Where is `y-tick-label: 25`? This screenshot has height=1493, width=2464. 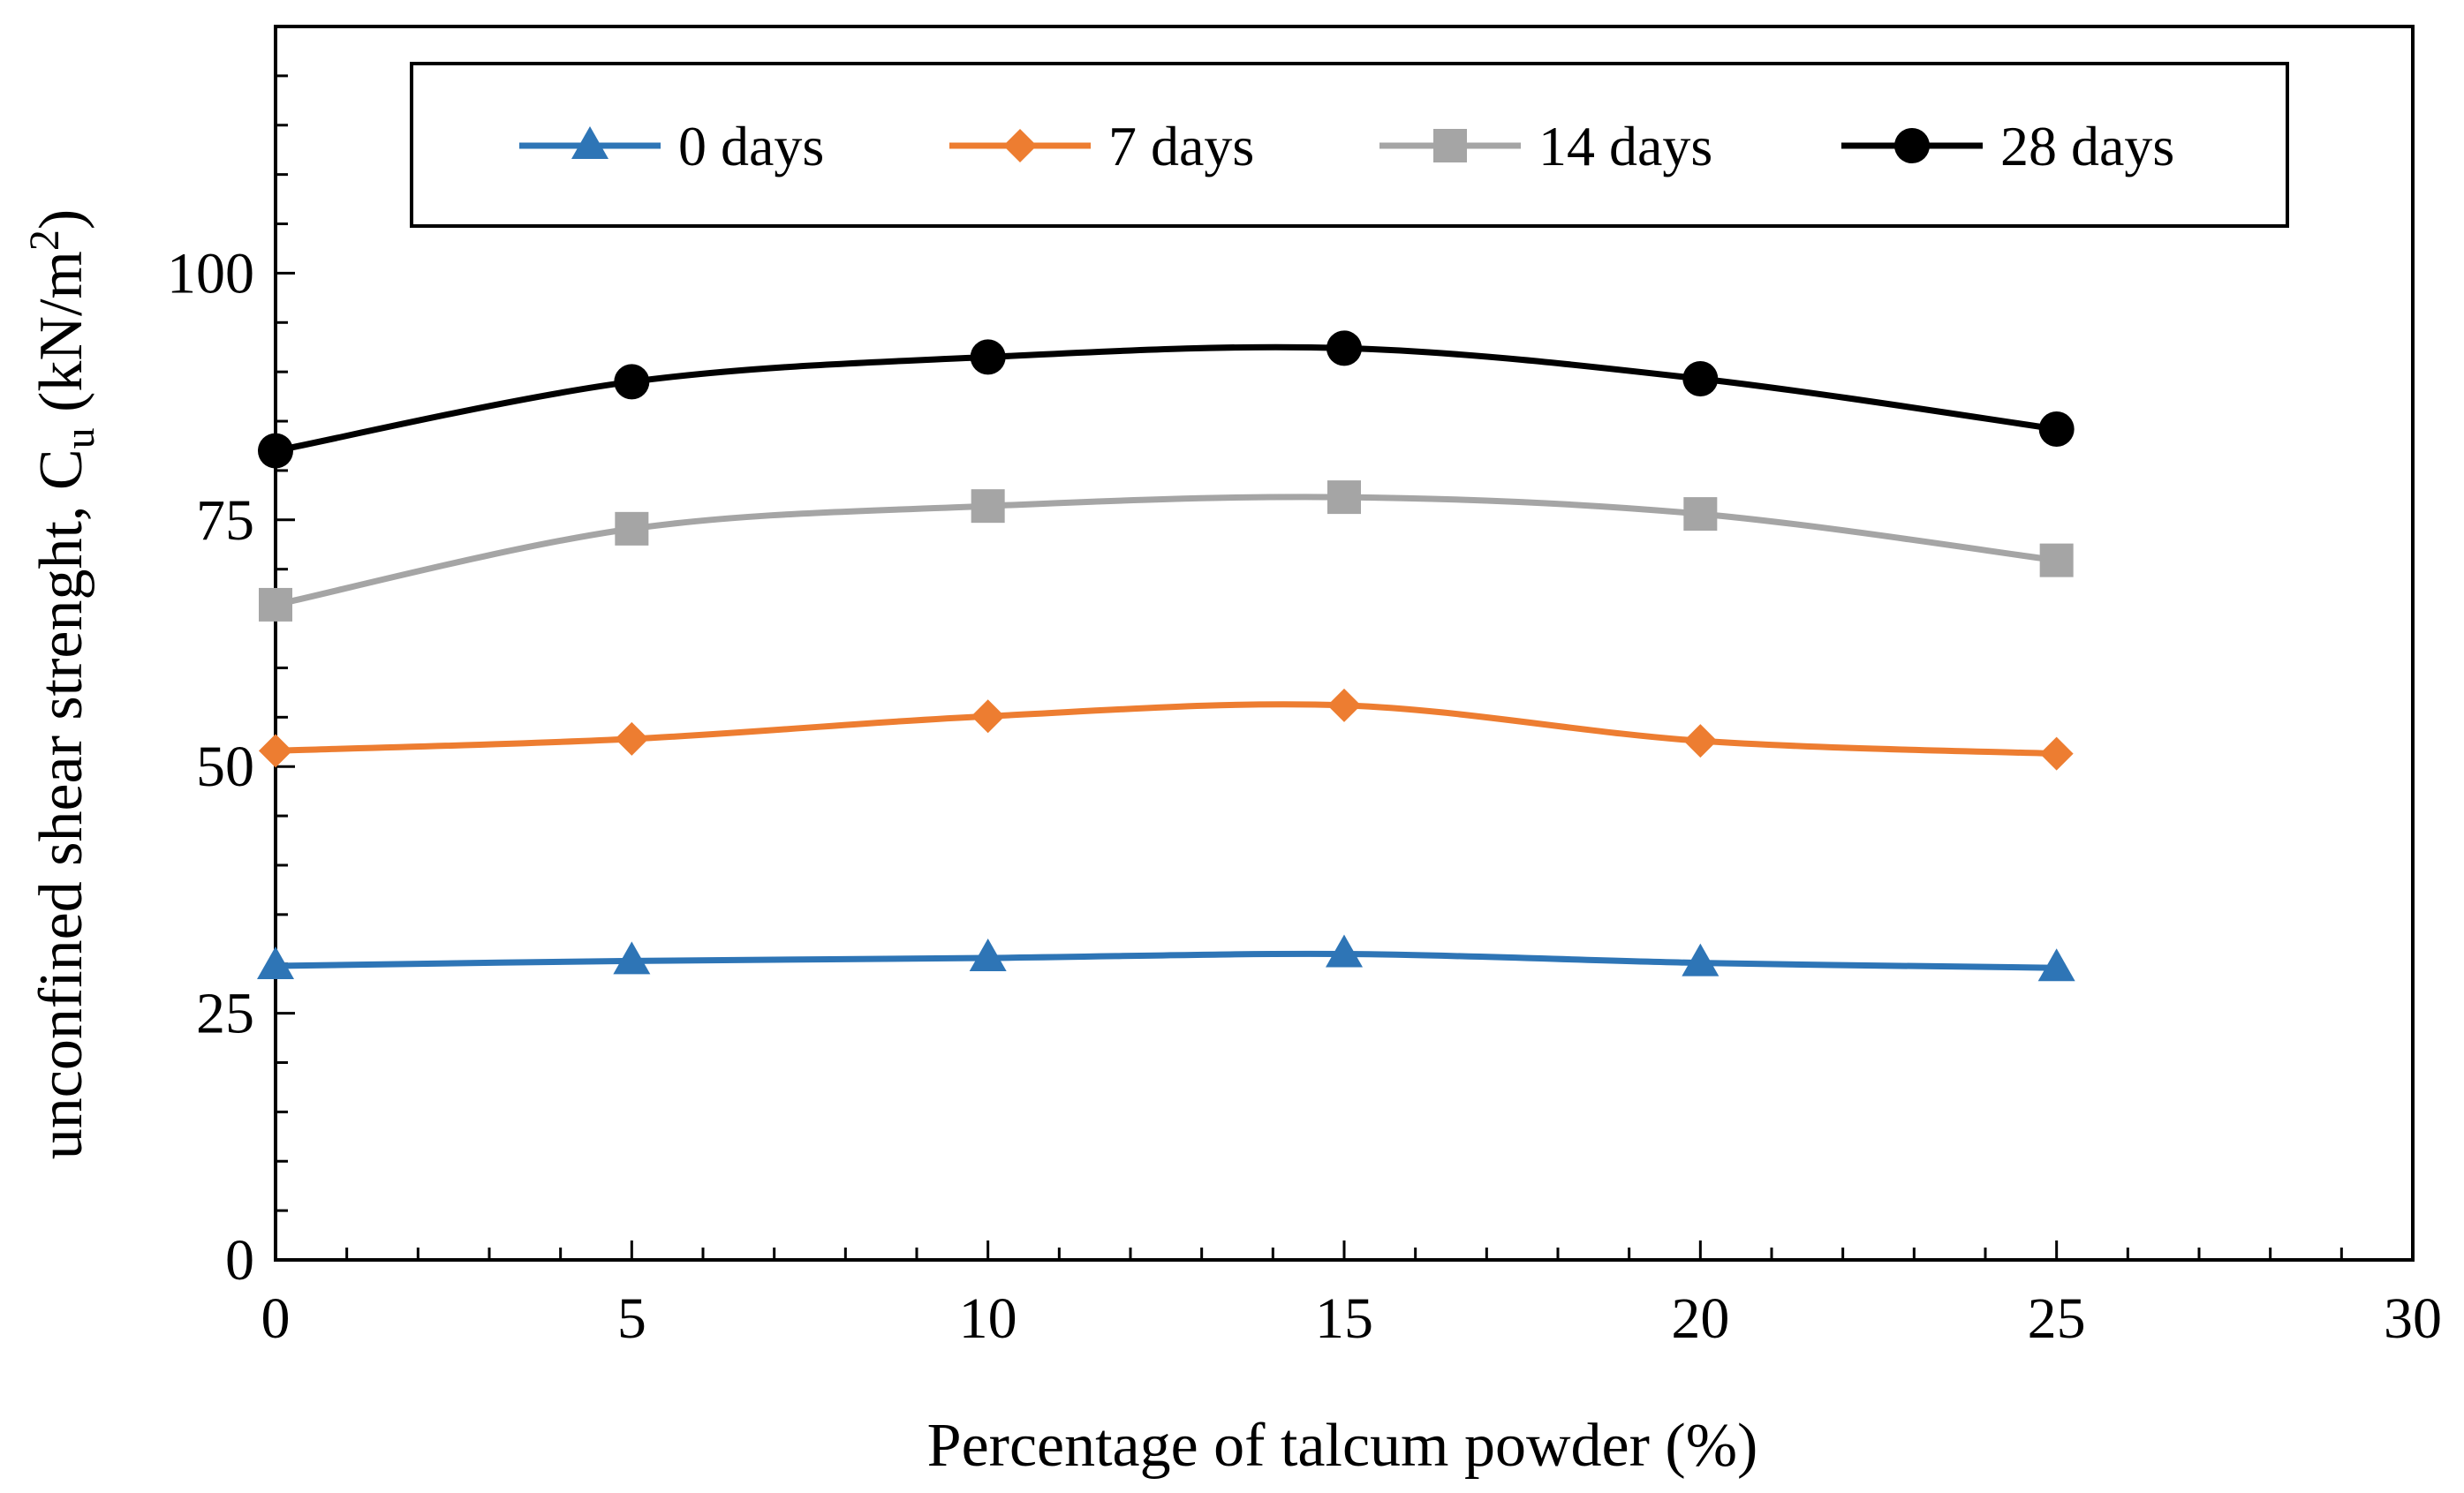 y-tick-label: 25 is located at coordinates (225, 1014).